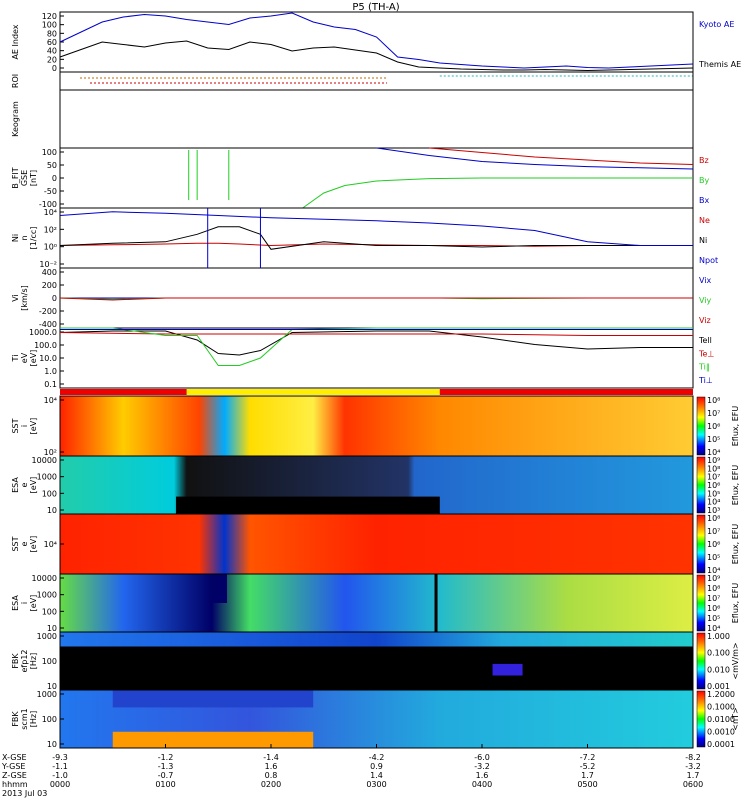  What do you see at coordinates (704, 220) in the screenshot?
I see `legend-ni-item: Ne` at bounding box center [704, 220].